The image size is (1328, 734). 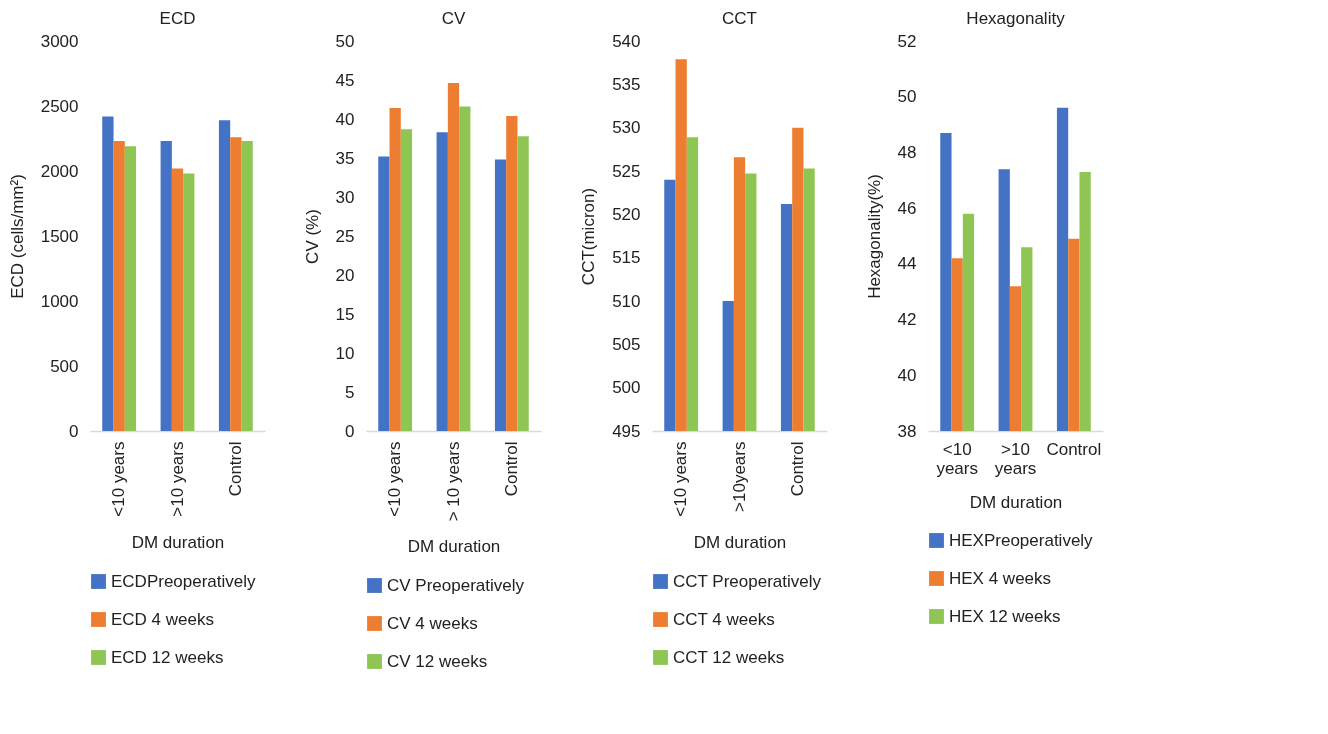 I want to click on y-tick-label: 20, so click(x=345, y=275).